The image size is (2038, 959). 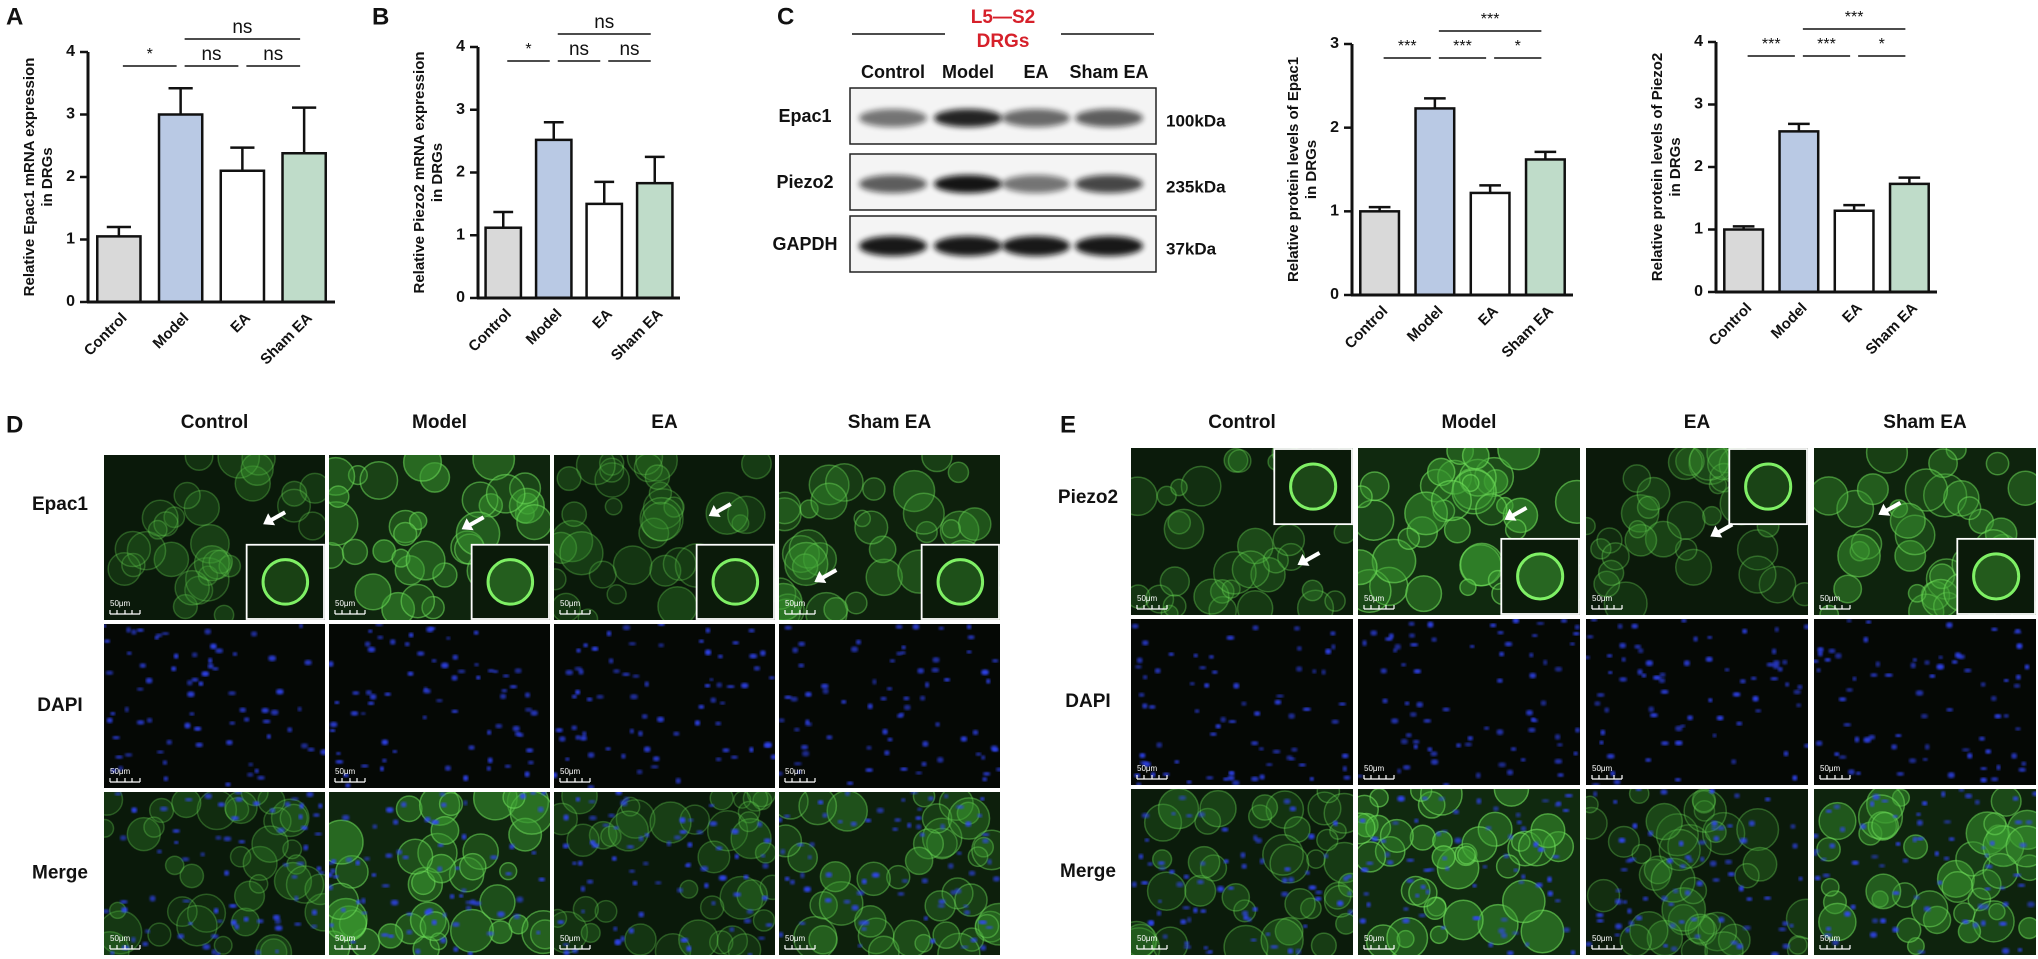 I want to click on panel-label: B, so click(x=380, y=16).